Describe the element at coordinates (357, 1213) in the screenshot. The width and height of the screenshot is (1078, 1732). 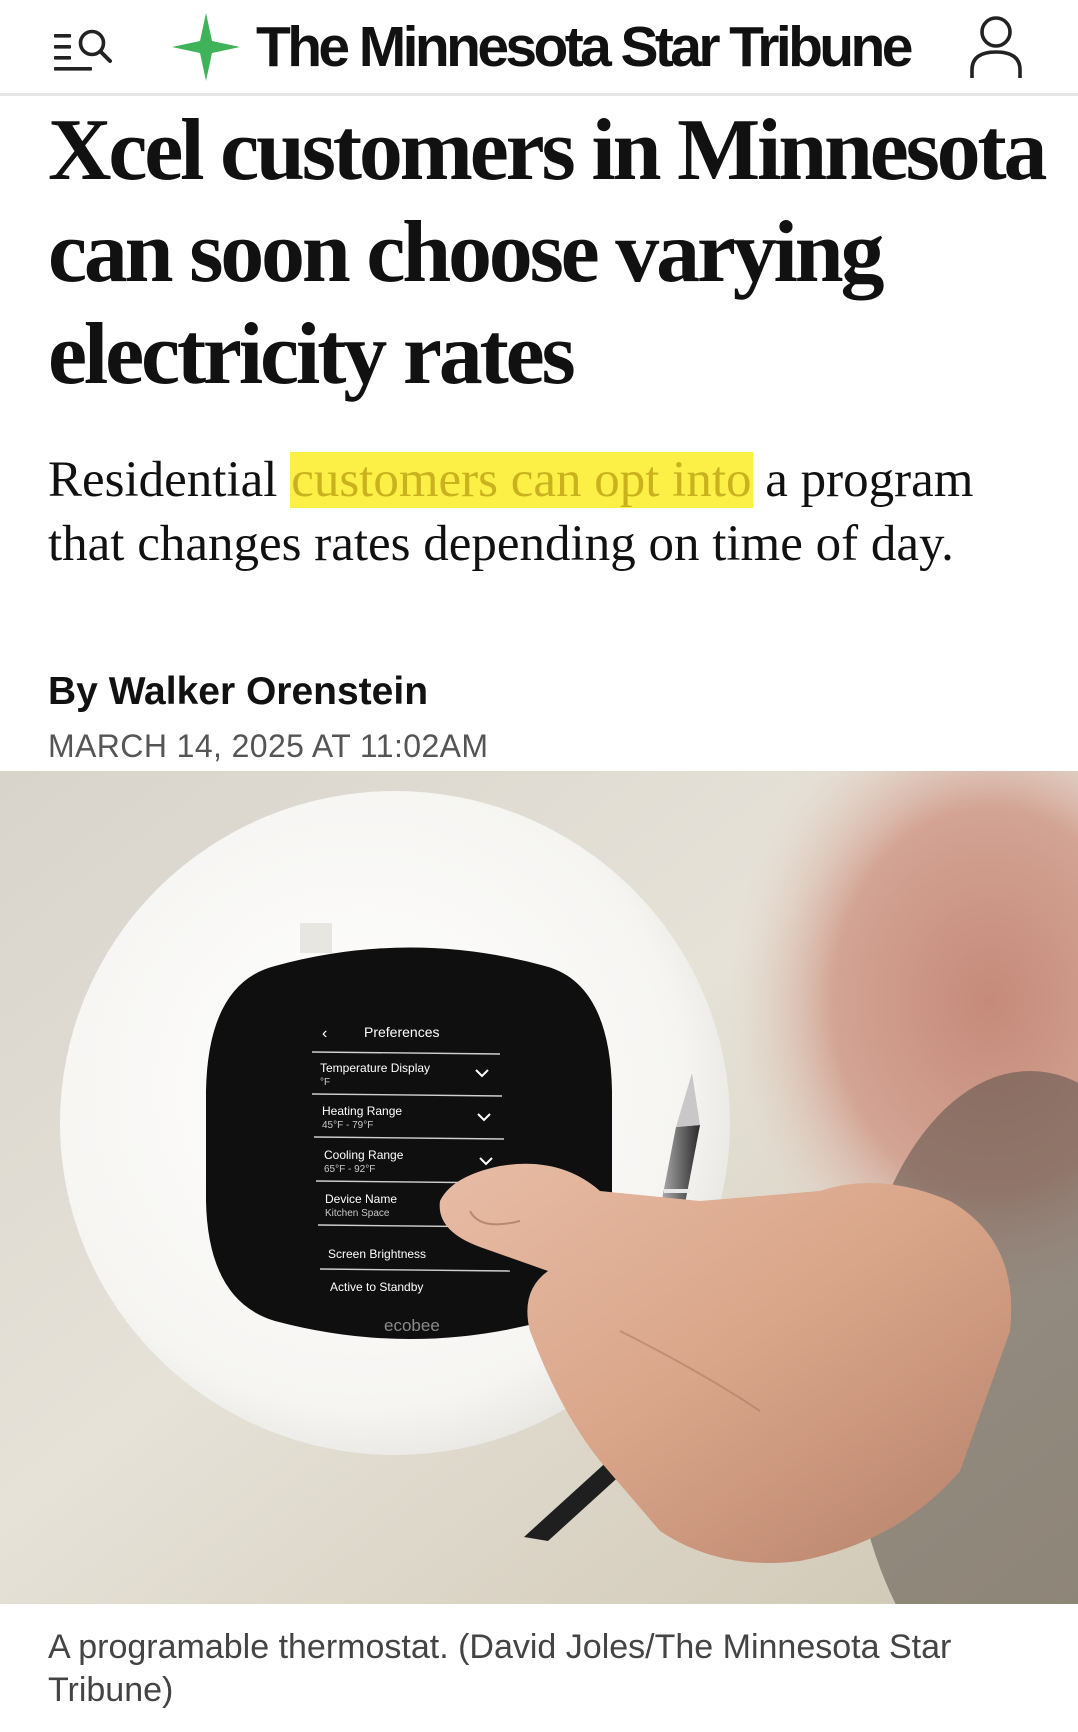
I see `screen-row-value: Kitchen Space` at that location.